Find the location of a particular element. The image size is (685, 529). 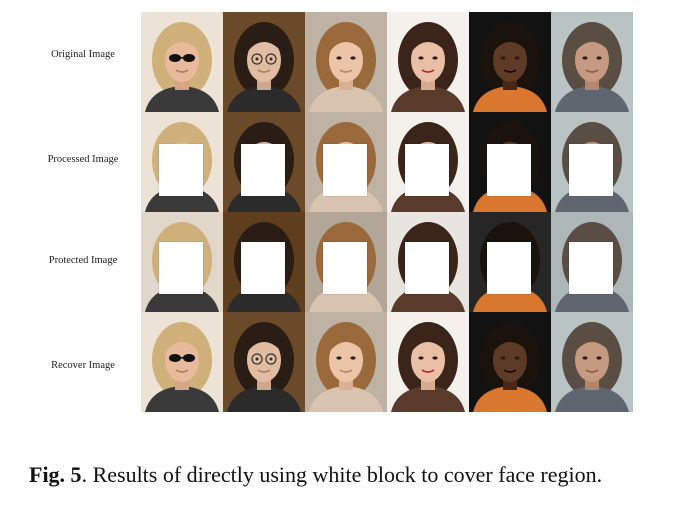

photo-woman-blonde-sunglasses-proc is located at coordinates (182, 162).